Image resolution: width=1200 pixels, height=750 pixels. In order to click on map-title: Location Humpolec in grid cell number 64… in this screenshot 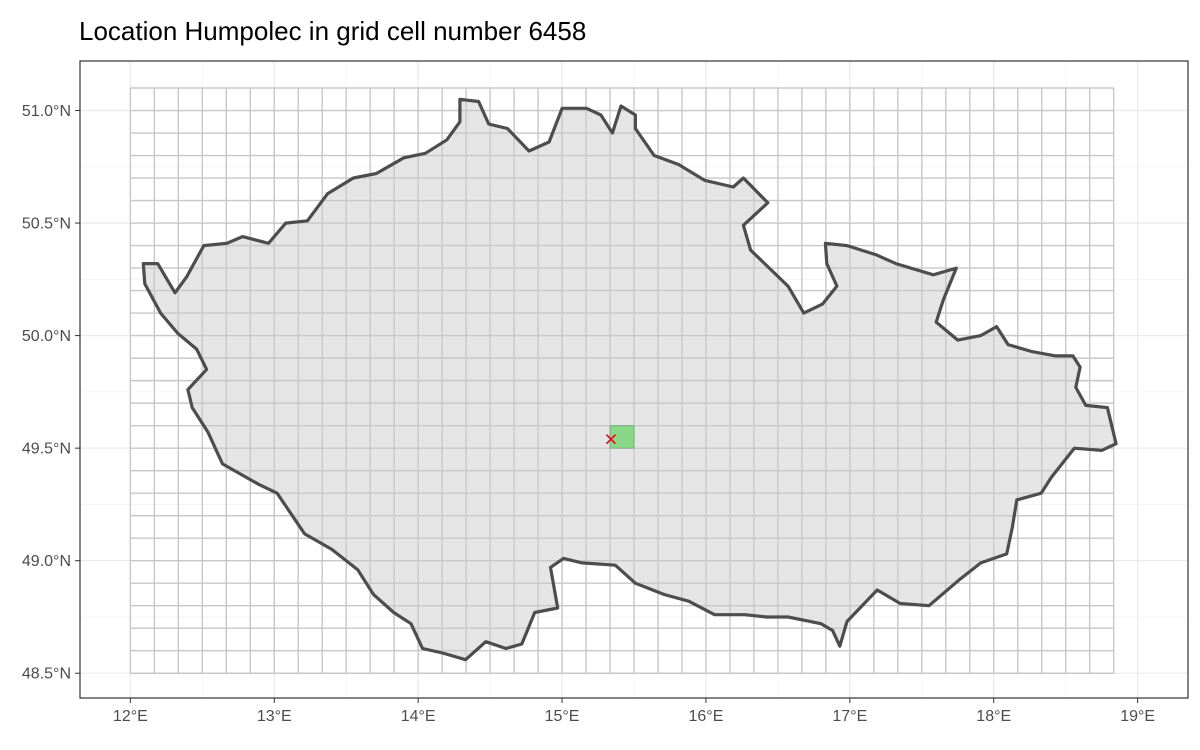, I will do `click(333, 31)`.